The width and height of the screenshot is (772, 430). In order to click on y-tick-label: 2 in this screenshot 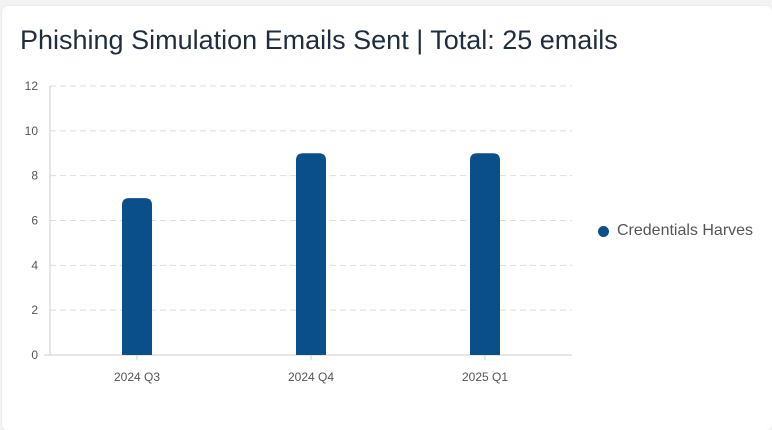, I will do `click(34, 310)`.